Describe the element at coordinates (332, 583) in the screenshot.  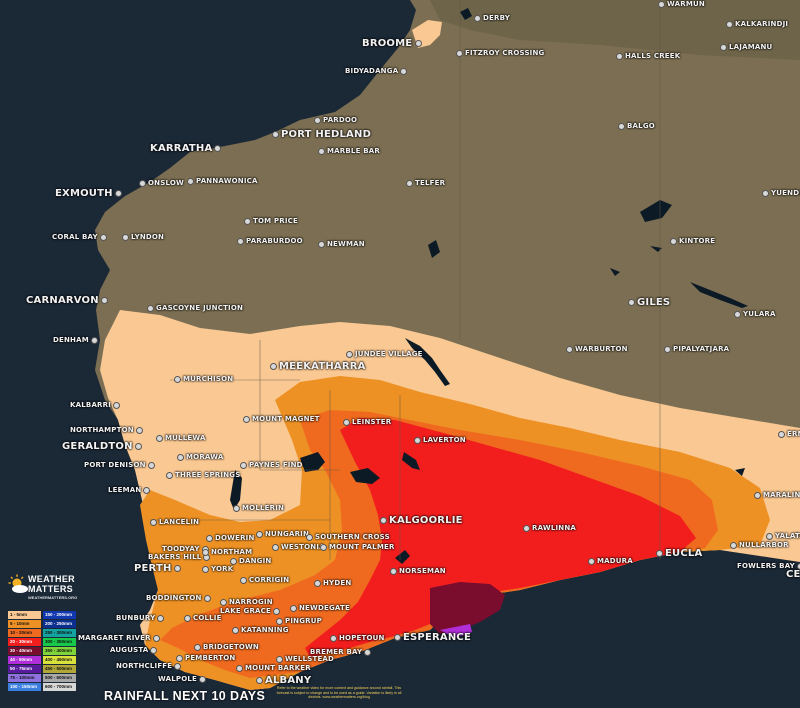
I see `label-hyden: HYDEN` at that location.